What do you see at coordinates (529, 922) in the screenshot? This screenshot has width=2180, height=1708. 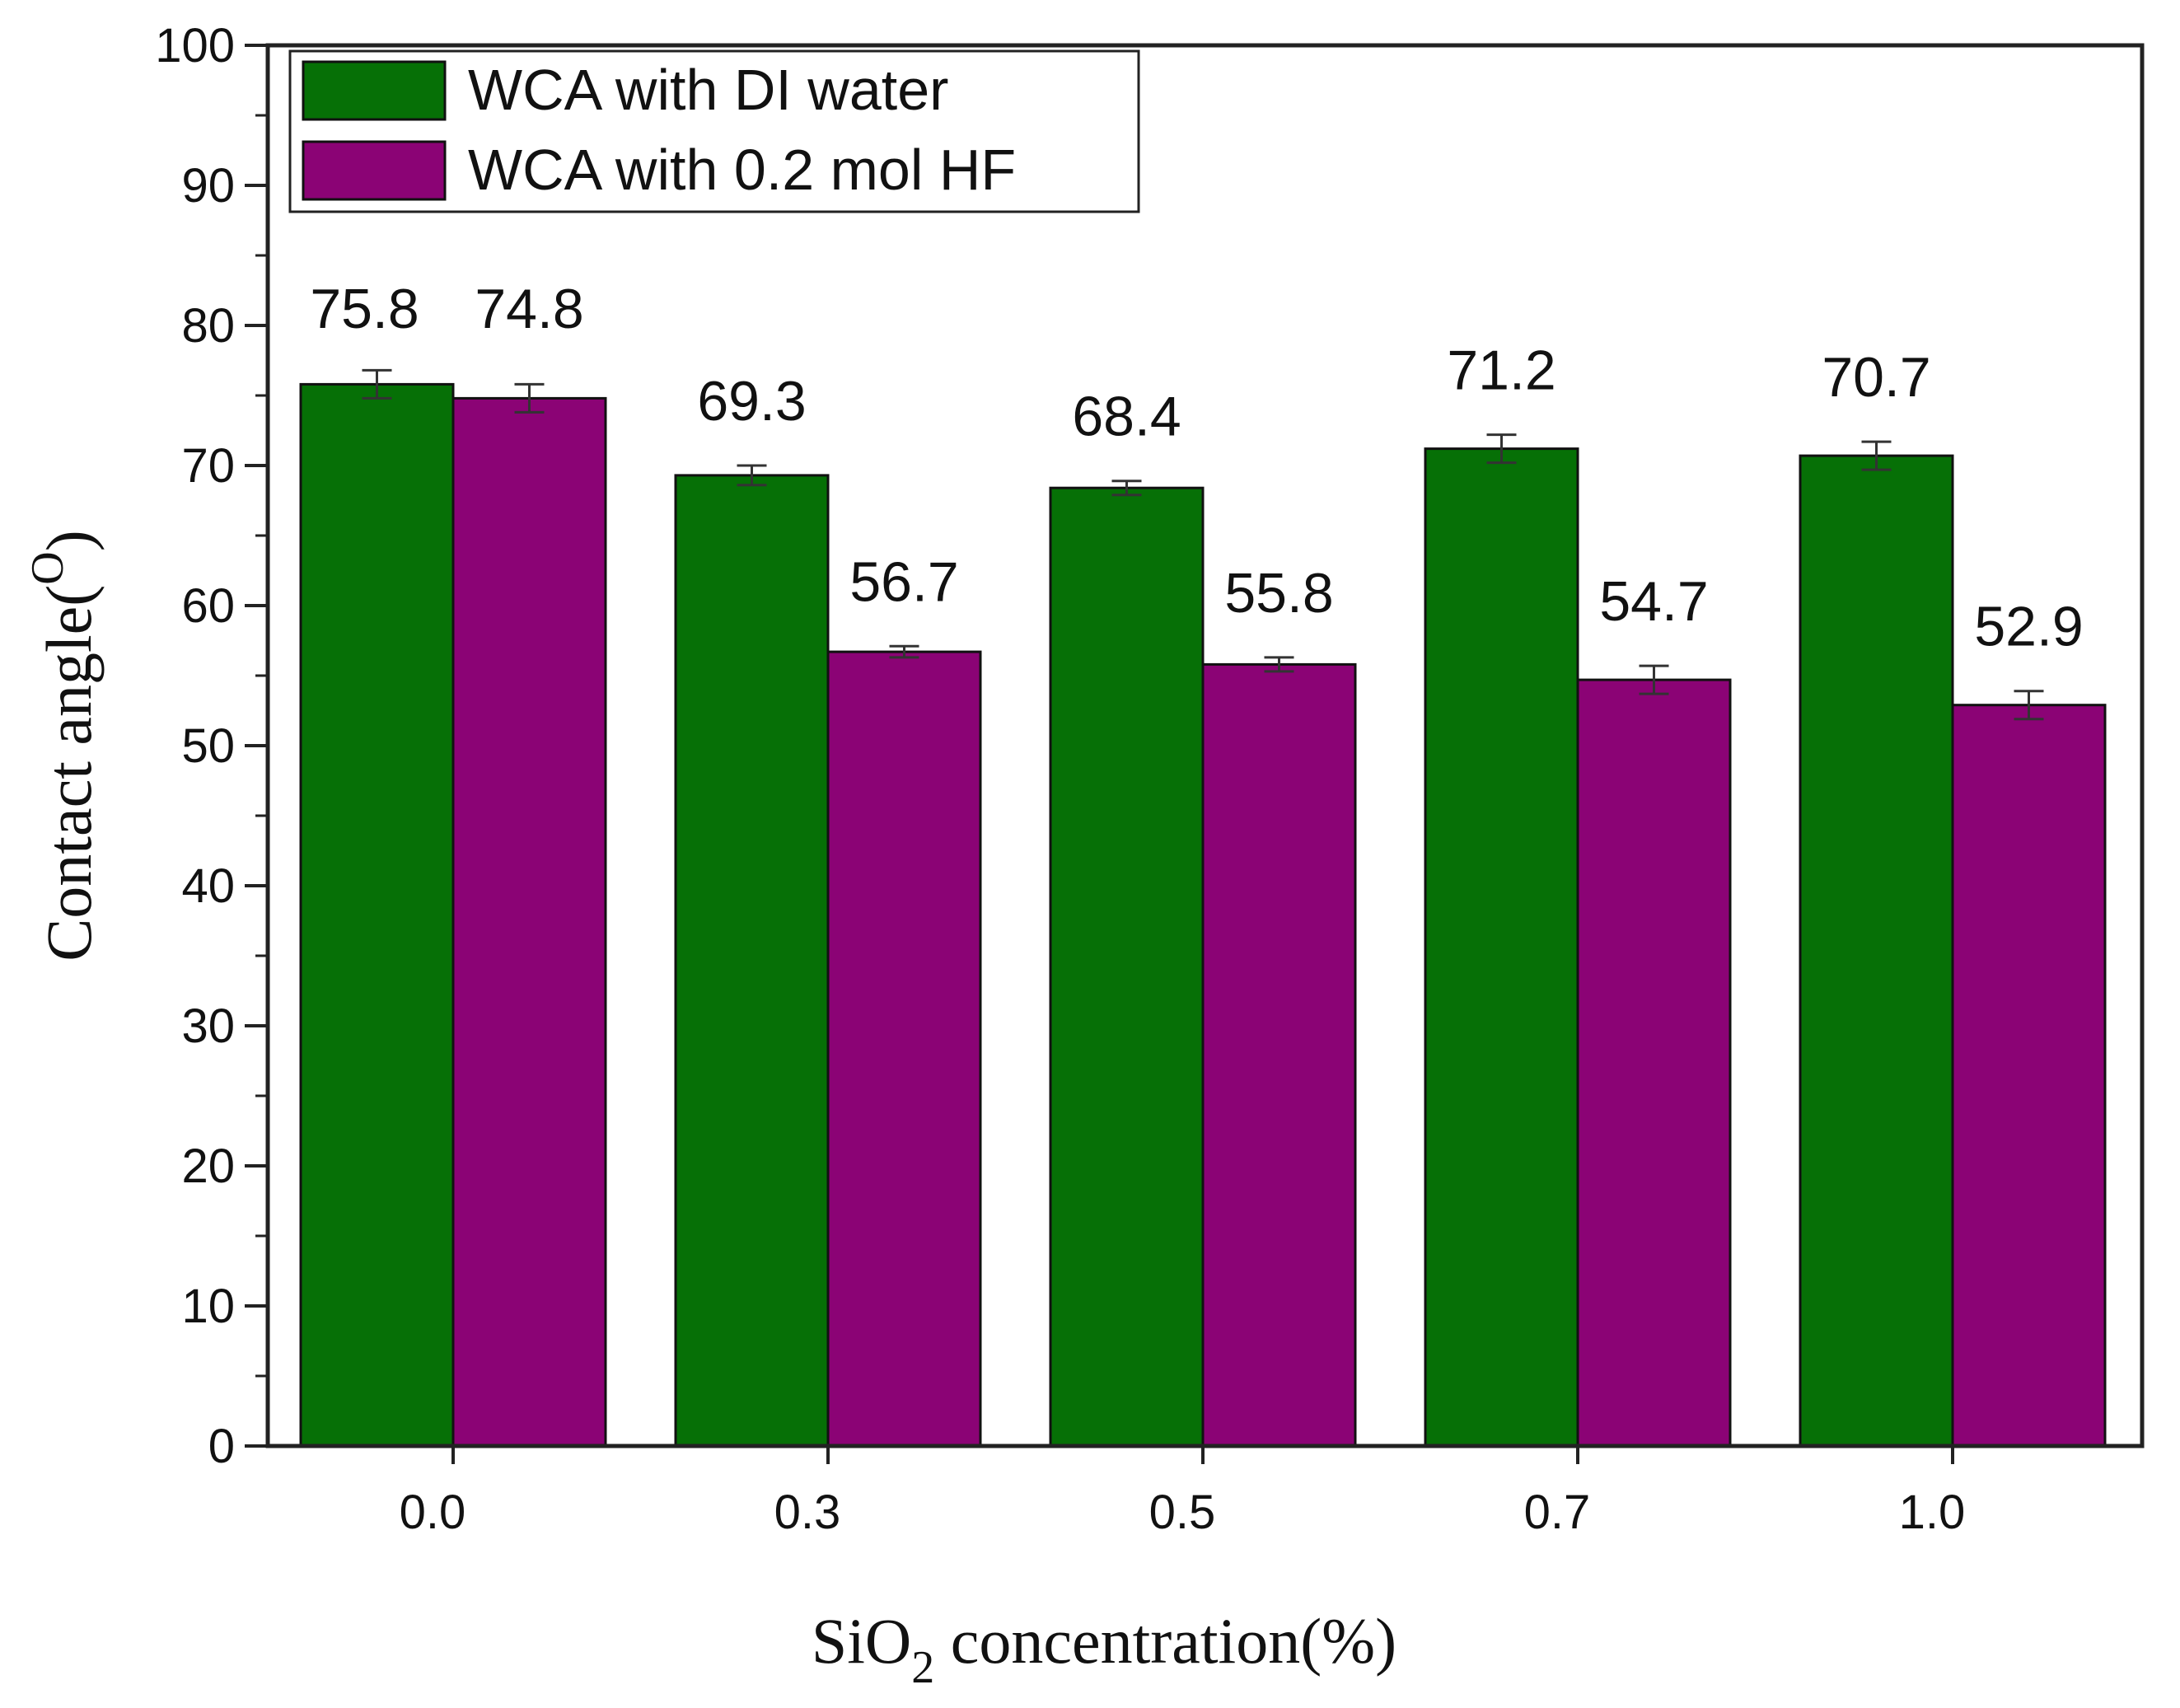 I see `bar-series1-0.0` at bounding box center [529, 922].